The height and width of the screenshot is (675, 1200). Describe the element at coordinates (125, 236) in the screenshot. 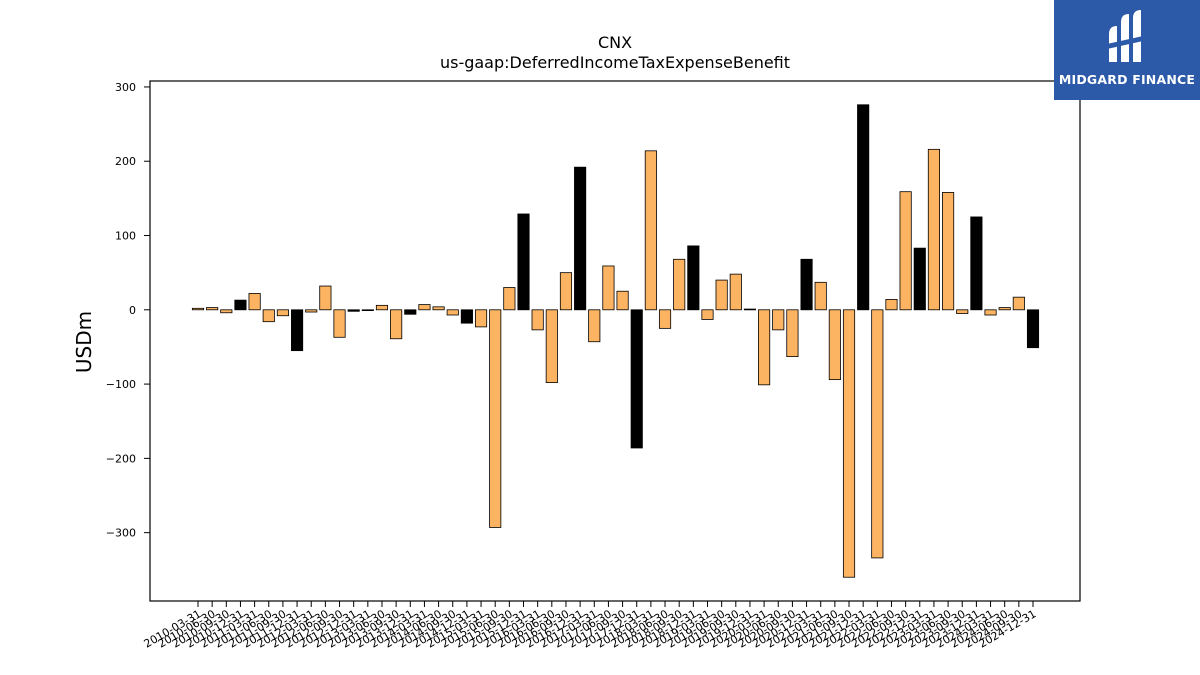

I see `y-tick-label: 100` at that location.